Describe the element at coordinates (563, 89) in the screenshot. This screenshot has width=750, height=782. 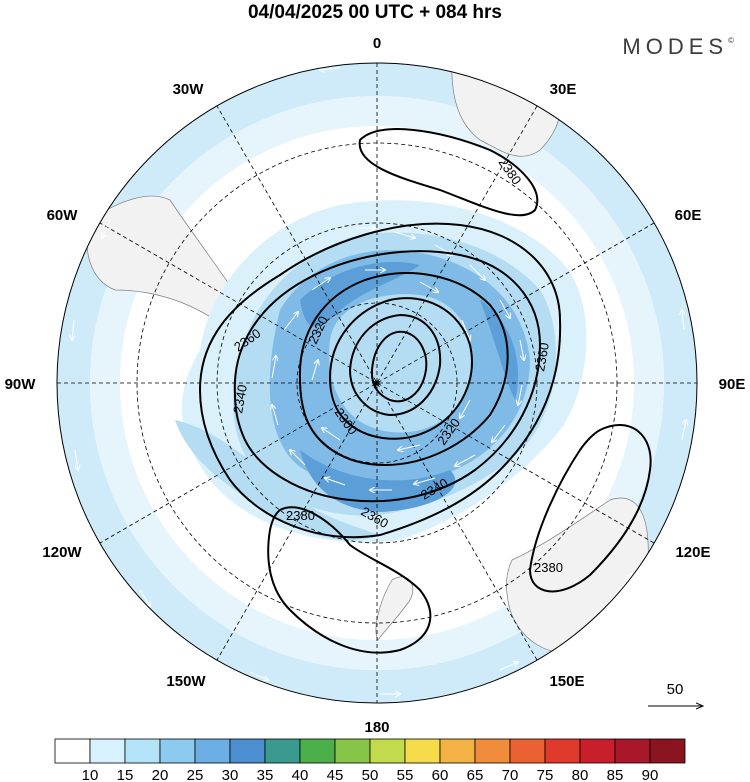
I see `meridian-label-30e: 30E` at that location.